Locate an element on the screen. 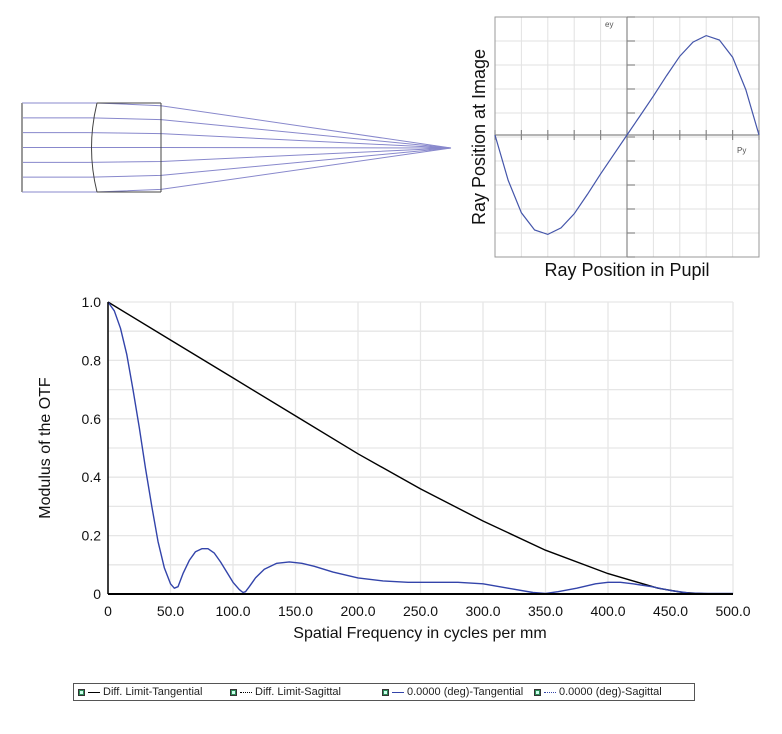 The height and width of the screenshot is (734, 782). legend-item-diff-limit-sagittal: Diff. Limit-Sagittal is located at coordinates (302, 692).